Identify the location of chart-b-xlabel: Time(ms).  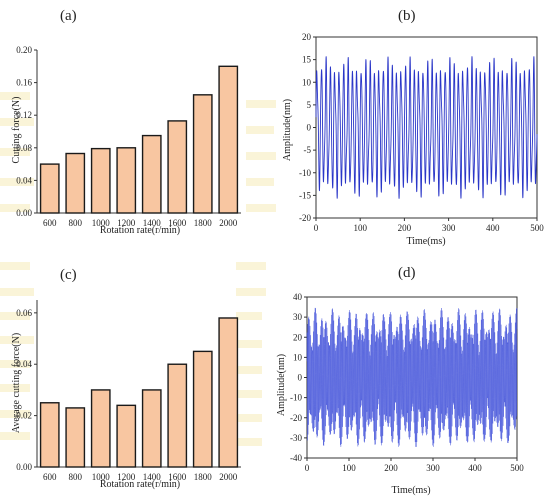
(425, 241).